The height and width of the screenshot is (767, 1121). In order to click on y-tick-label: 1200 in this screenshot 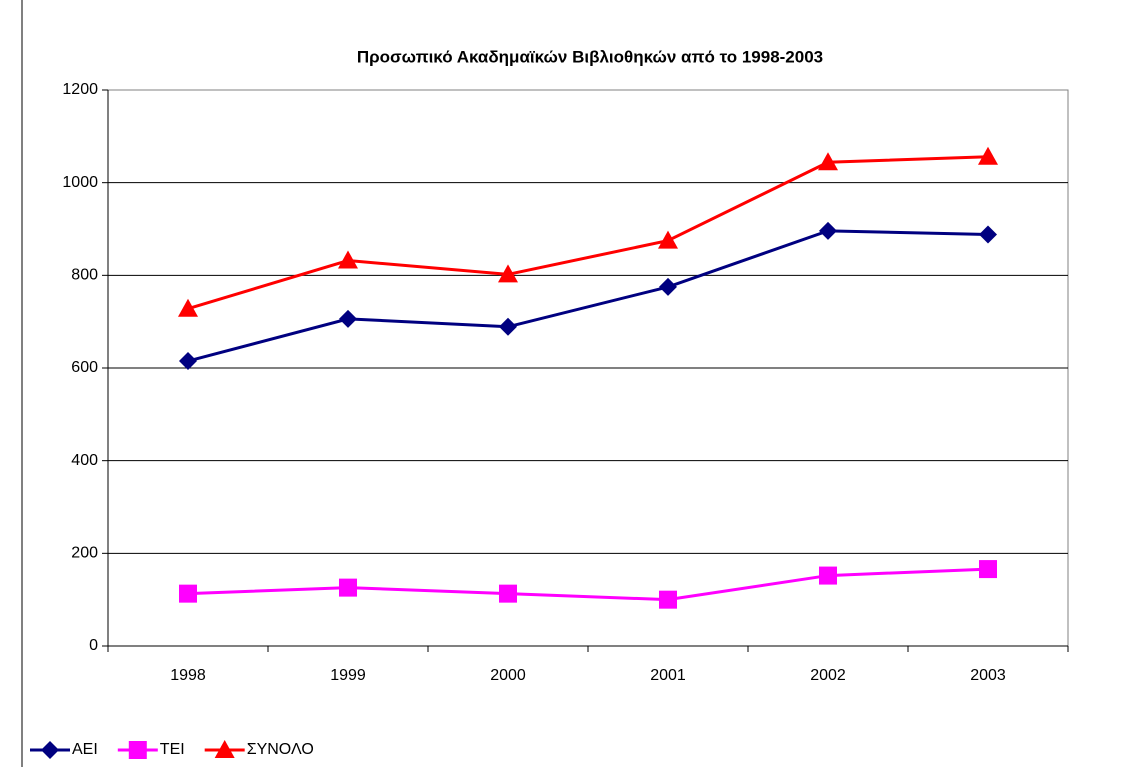, I will do `click(80, 89)`.